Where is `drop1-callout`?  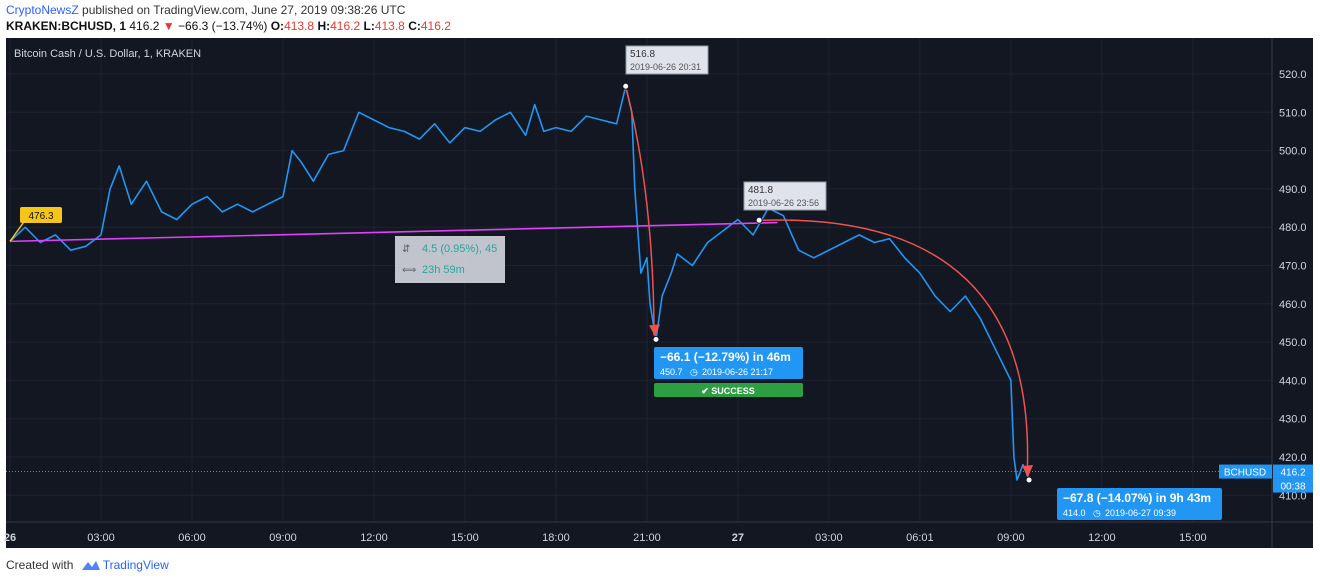 drop1-callout is located at coordinates (728, 363).